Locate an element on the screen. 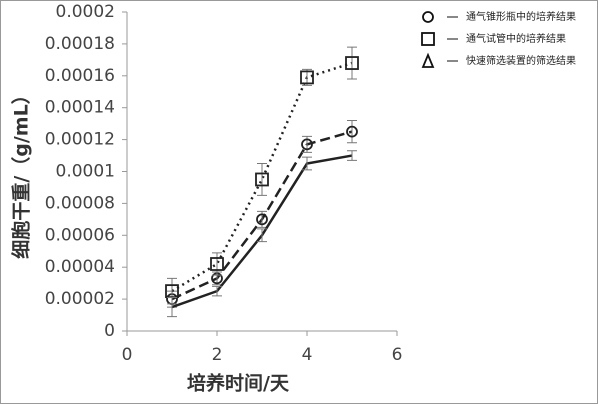 The image size is (598, 404). legend-label: 通气锥形瓶中的培养结果 is located at coordinates (521, 16).